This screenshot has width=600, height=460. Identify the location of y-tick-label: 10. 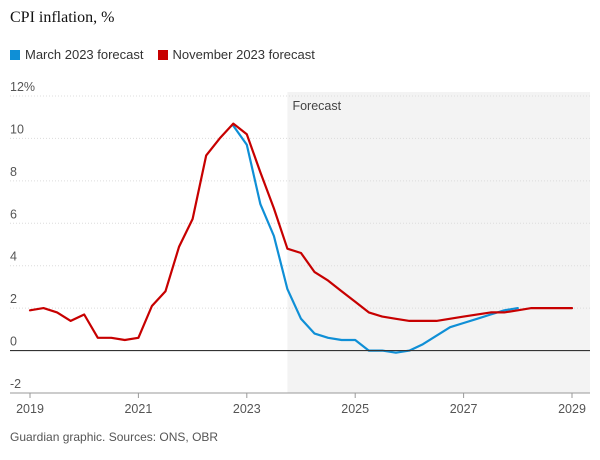
(17, 129).